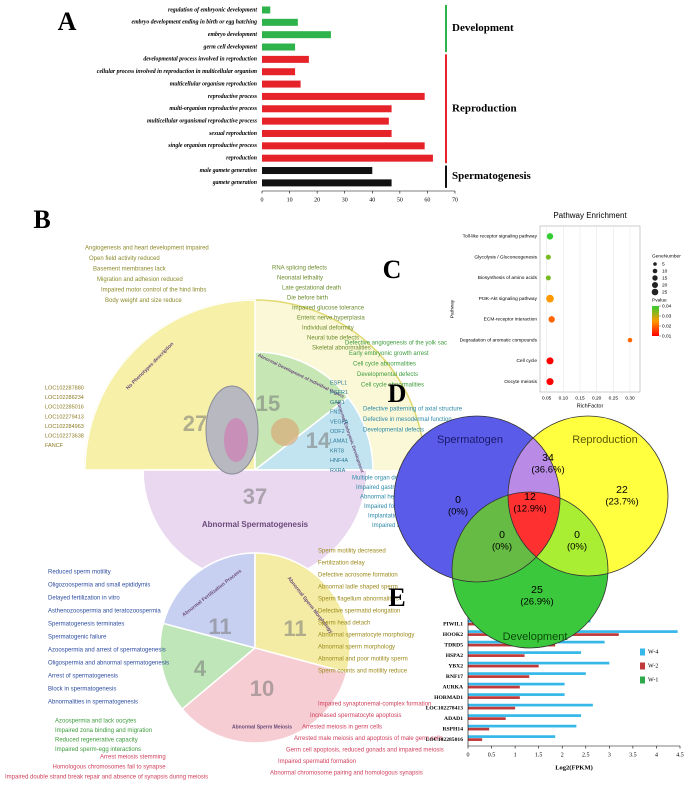 Image resolution: width=696 pixels, height=786 pixels. What do you see at coordinates (454, 677) in the screenshot?
I see `category-label: RNF17` at bounding box center [454, 677].